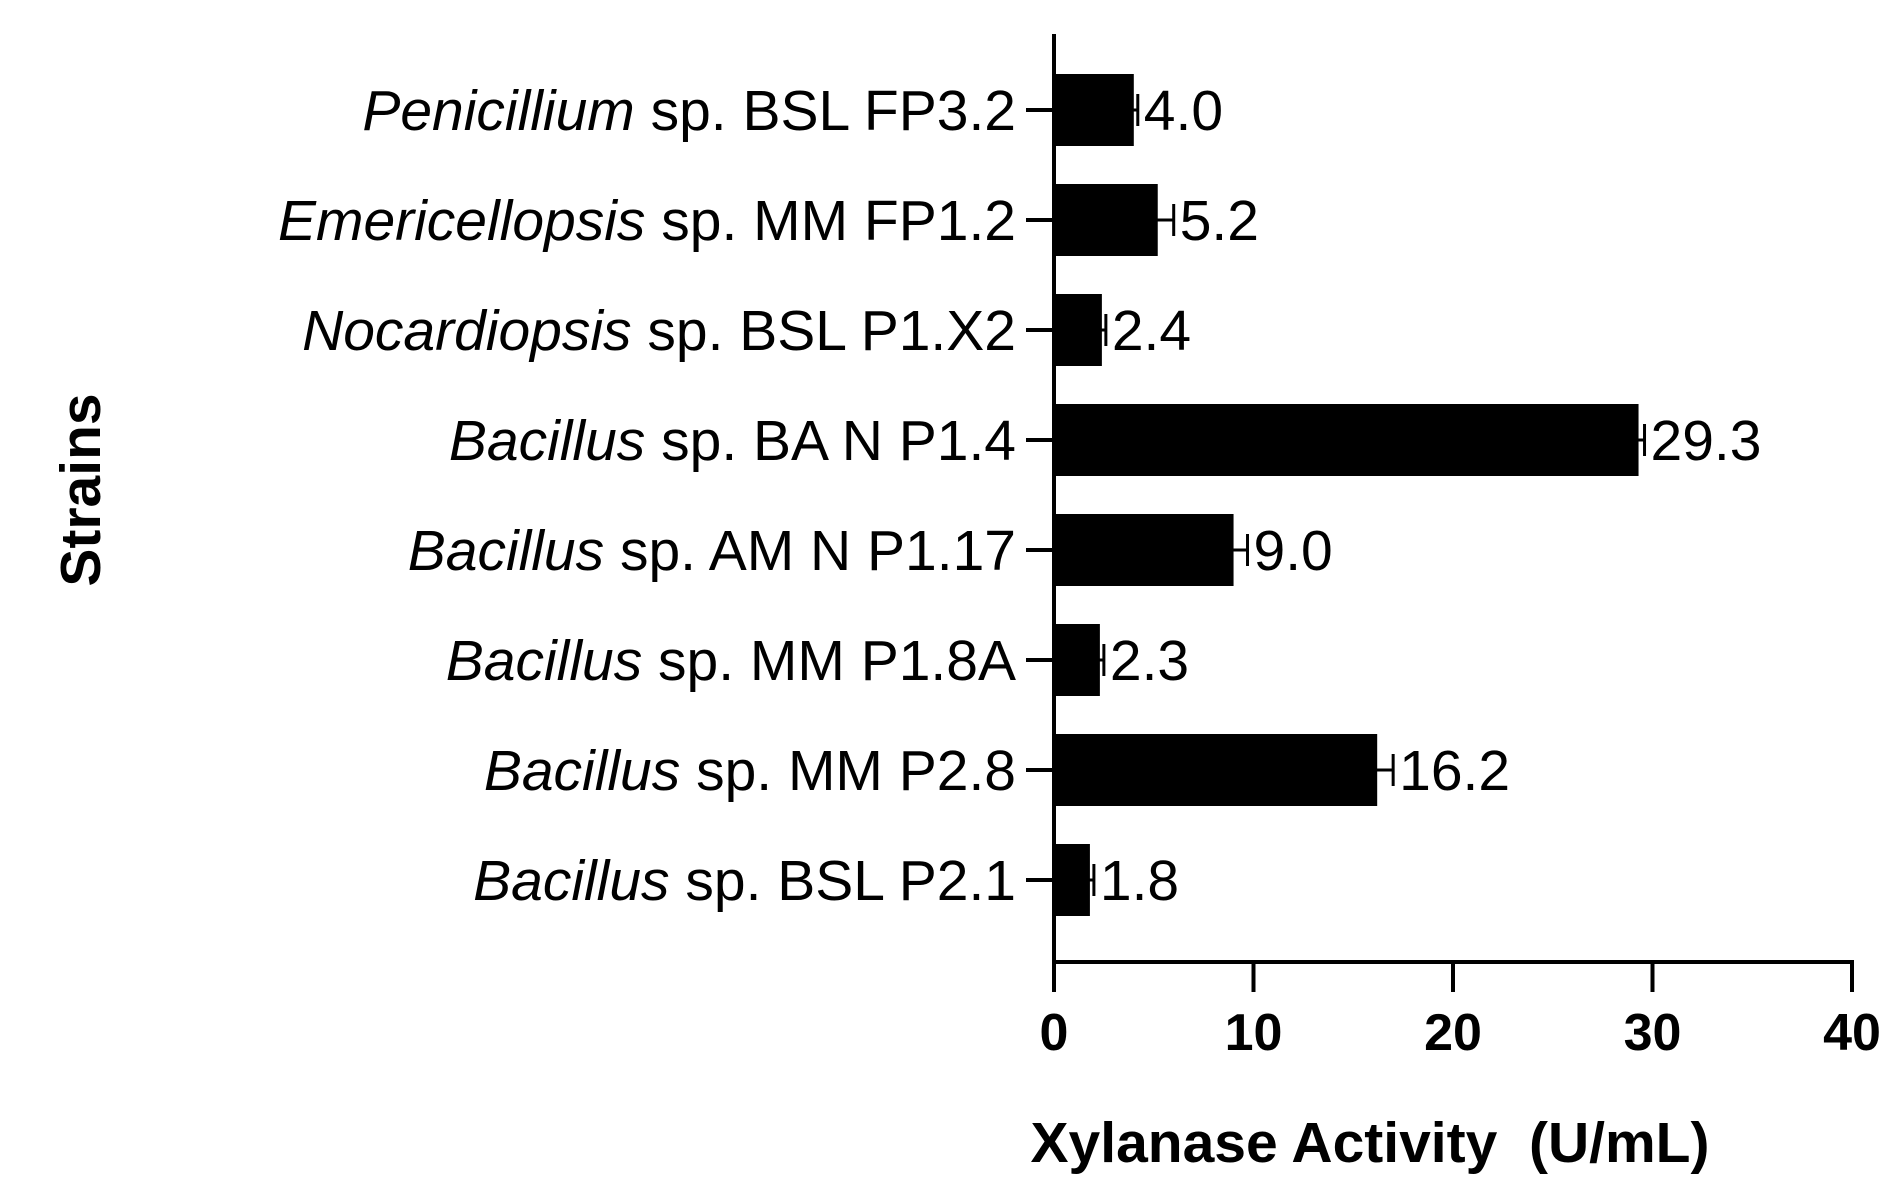 The width and height of the screenshot is (1892, 1196). Describe the element at coordinates (810, 551) in the screenshot. I see `category-rest: sp. AM N P1.17` at that location.